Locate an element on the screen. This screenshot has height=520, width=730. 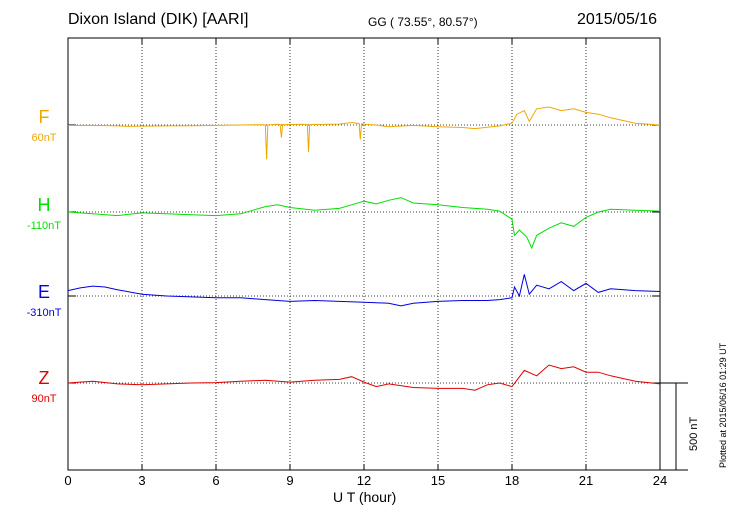
scale-bar-label: 500 nT is located at coordinates (694, 433).